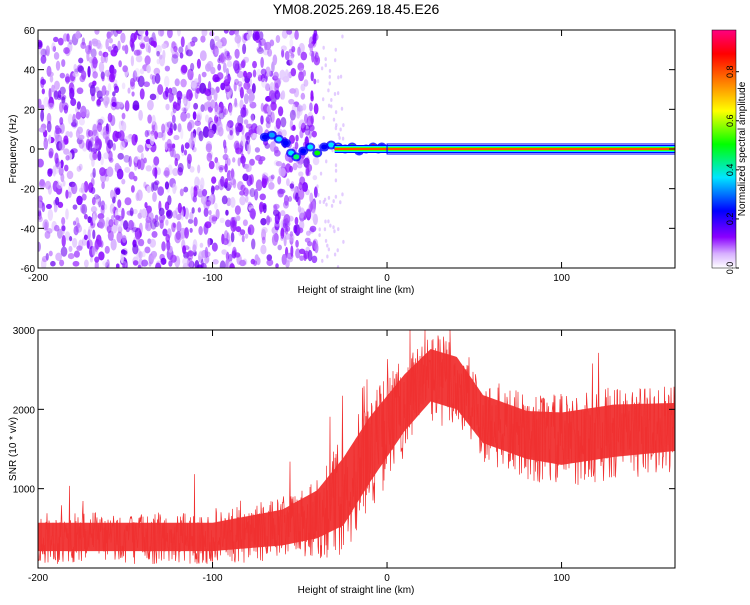 This screenshot has width=750, height=605. What do you see at coordinates (356, 290) in the screenshot?
I see `spectrogram-xlabel: Height of straight line (km)` at bounding box center [356, 290].